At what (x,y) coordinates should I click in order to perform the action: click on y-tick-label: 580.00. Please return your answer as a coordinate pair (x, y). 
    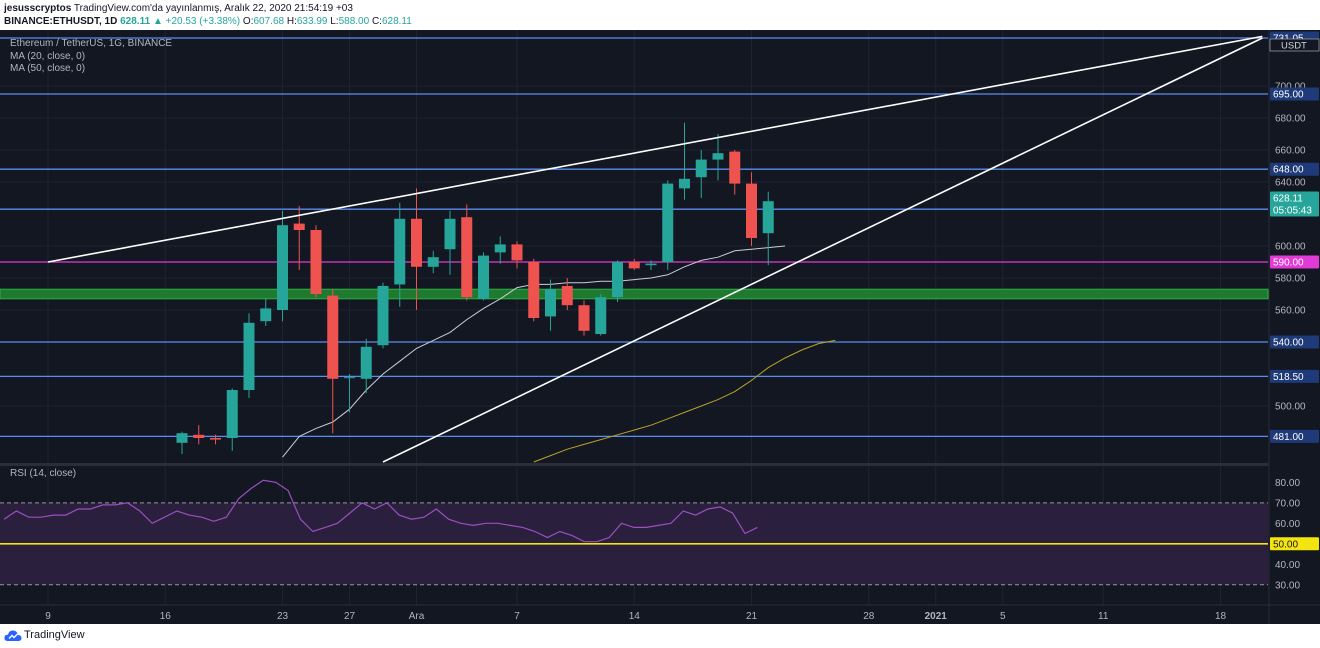
    Looking at the image, I should click on (1290, 279).